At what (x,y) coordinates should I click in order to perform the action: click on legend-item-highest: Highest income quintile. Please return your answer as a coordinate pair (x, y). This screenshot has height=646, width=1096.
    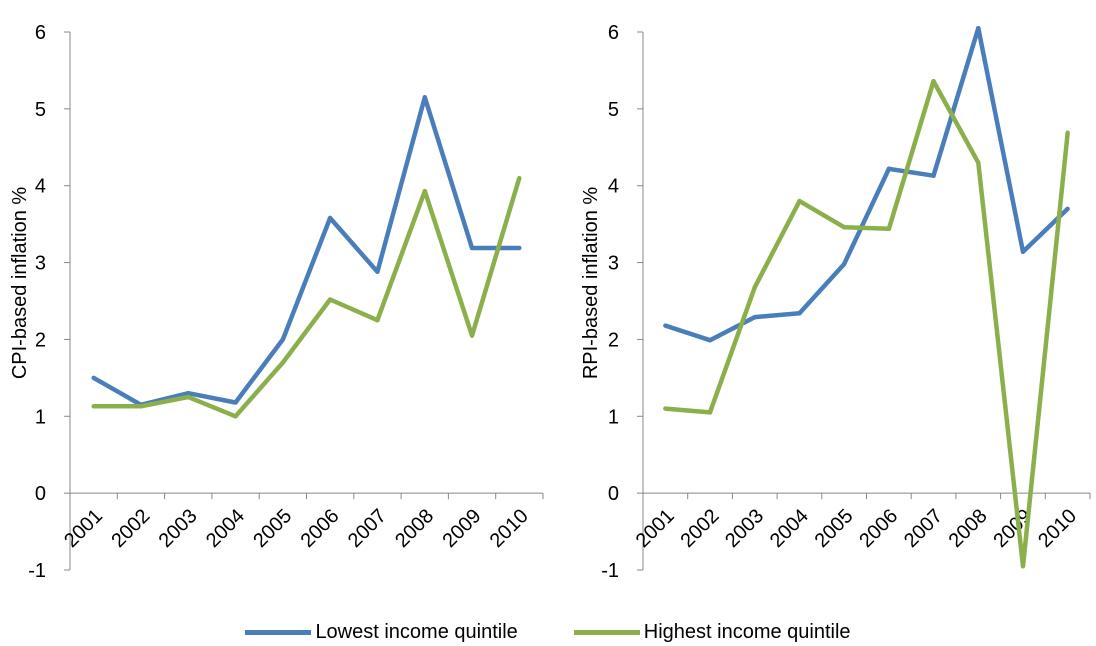
    Looking at the image, I should click on (712, 632).